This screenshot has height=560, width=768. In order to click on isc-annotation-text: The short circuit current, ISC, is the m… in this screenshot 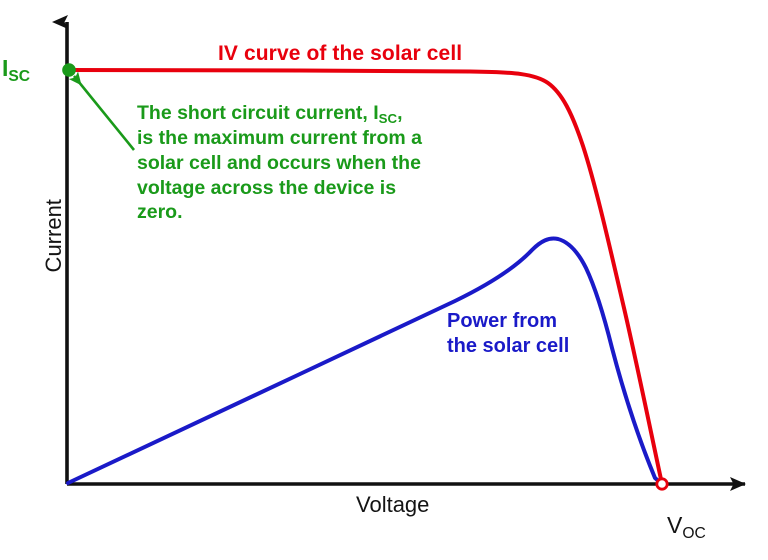, I will do `click(279, 163)`.